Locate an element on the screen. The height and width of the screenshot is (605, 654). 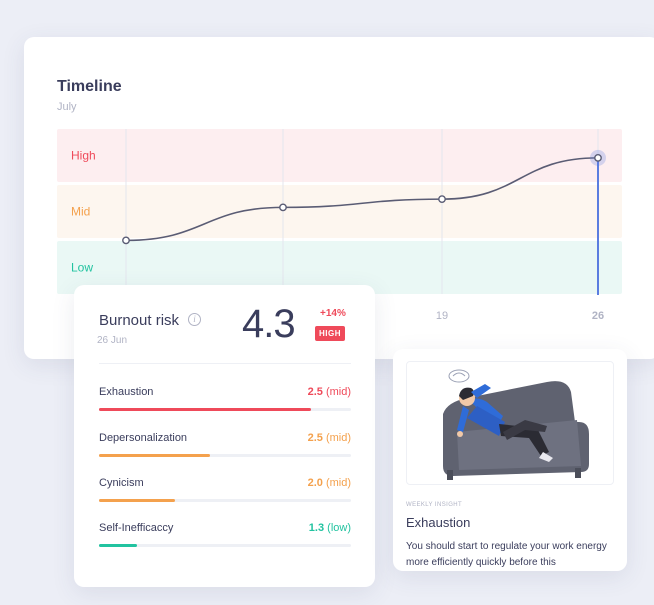
insight-kicker: WEEKLY INSIGHT is located at coordinates (434, 505).